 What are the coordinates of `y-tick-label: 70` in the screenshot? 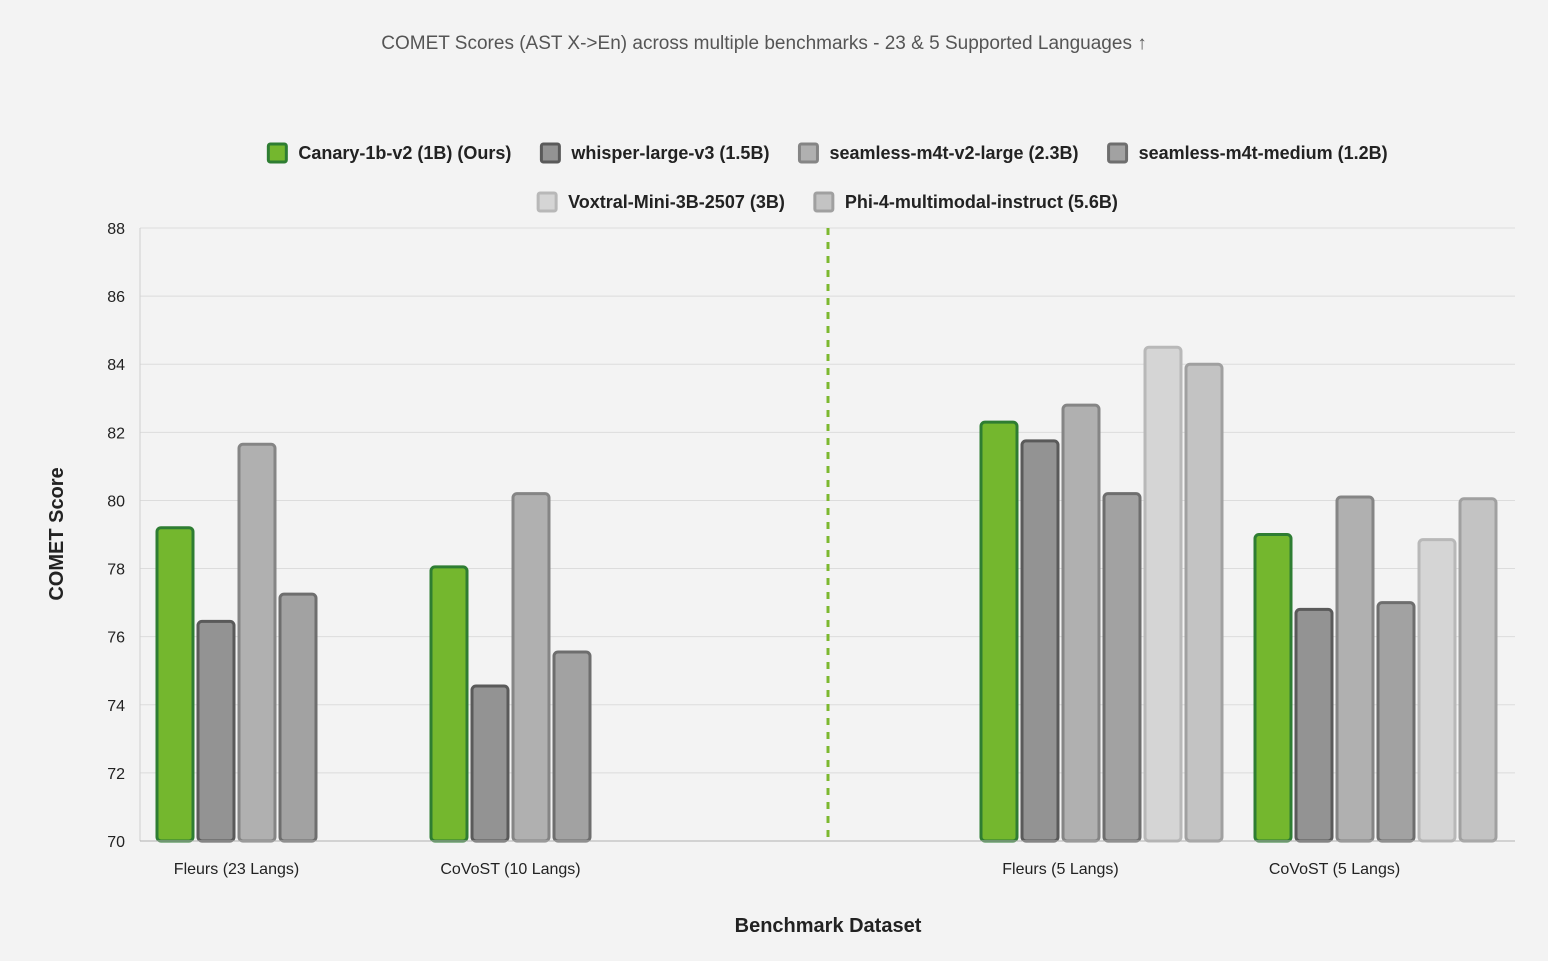 It's located at (116, 842).